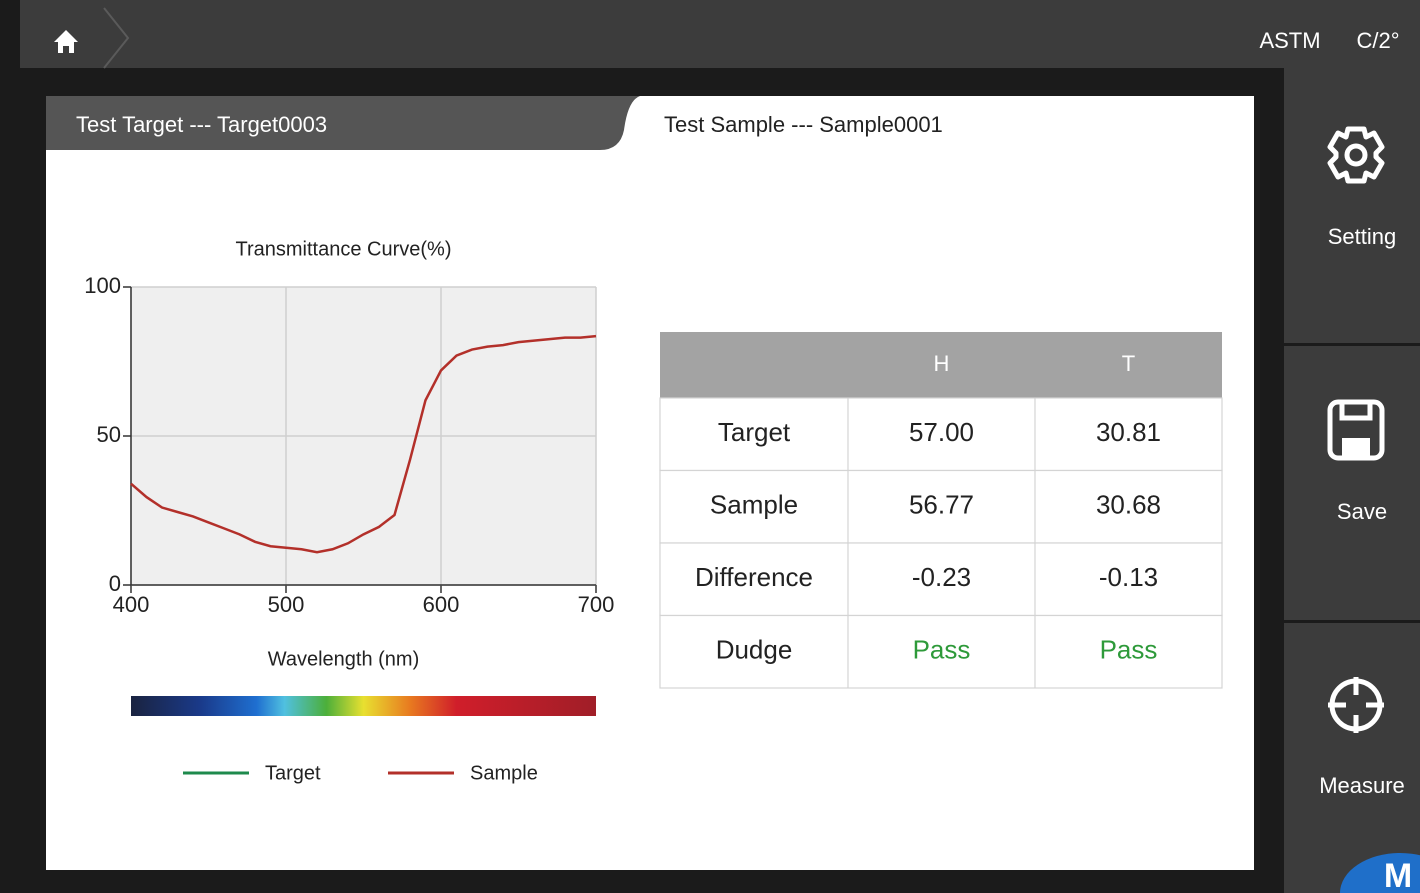 The width and height of the screenshot is (1420, 893). What do you see at coordinates (1352, 205) in the screenshot?
I see `setting-button` at bounding box center [1352, 205].